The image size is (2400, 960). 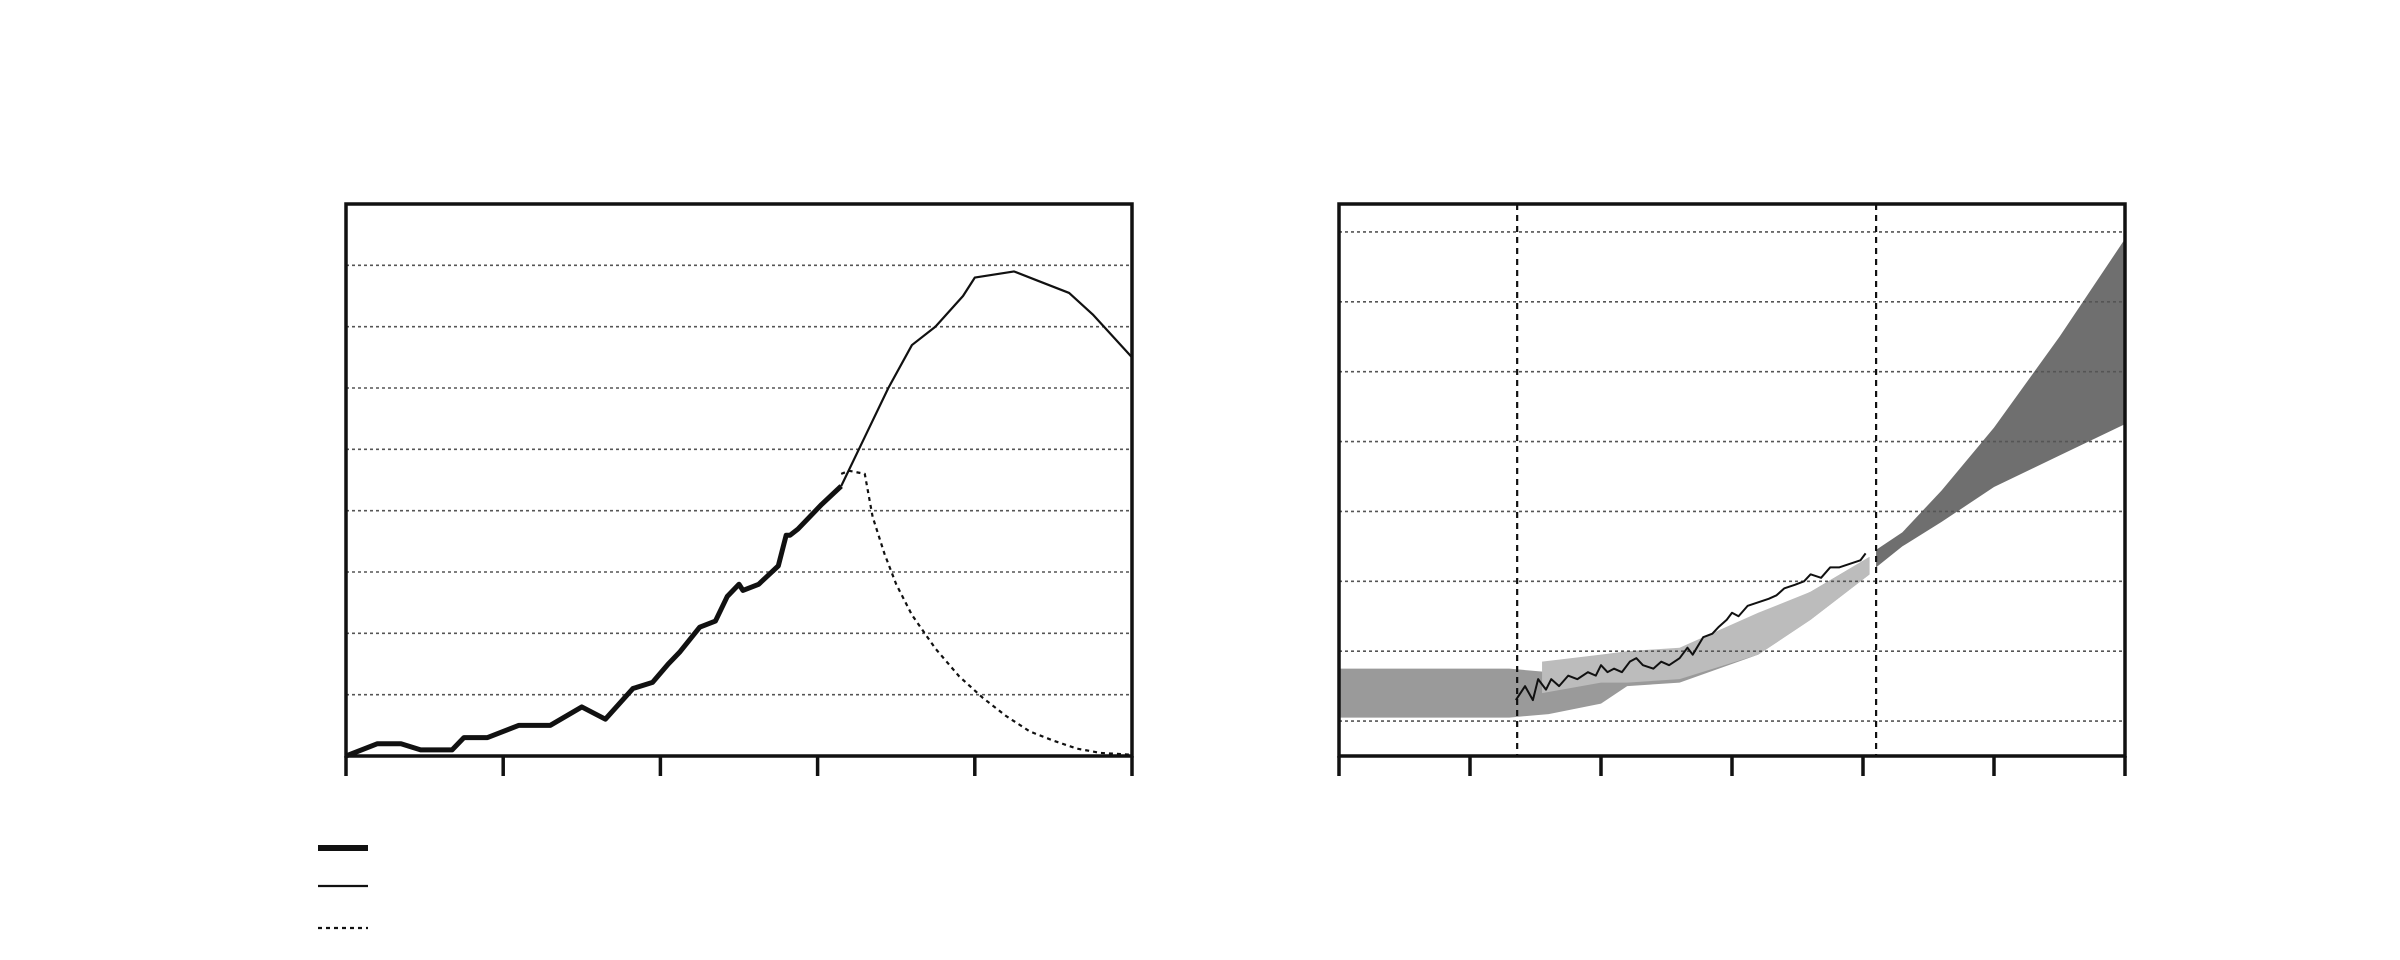 I want to click on left-chart-gridlines, so click(x=739, y=480).